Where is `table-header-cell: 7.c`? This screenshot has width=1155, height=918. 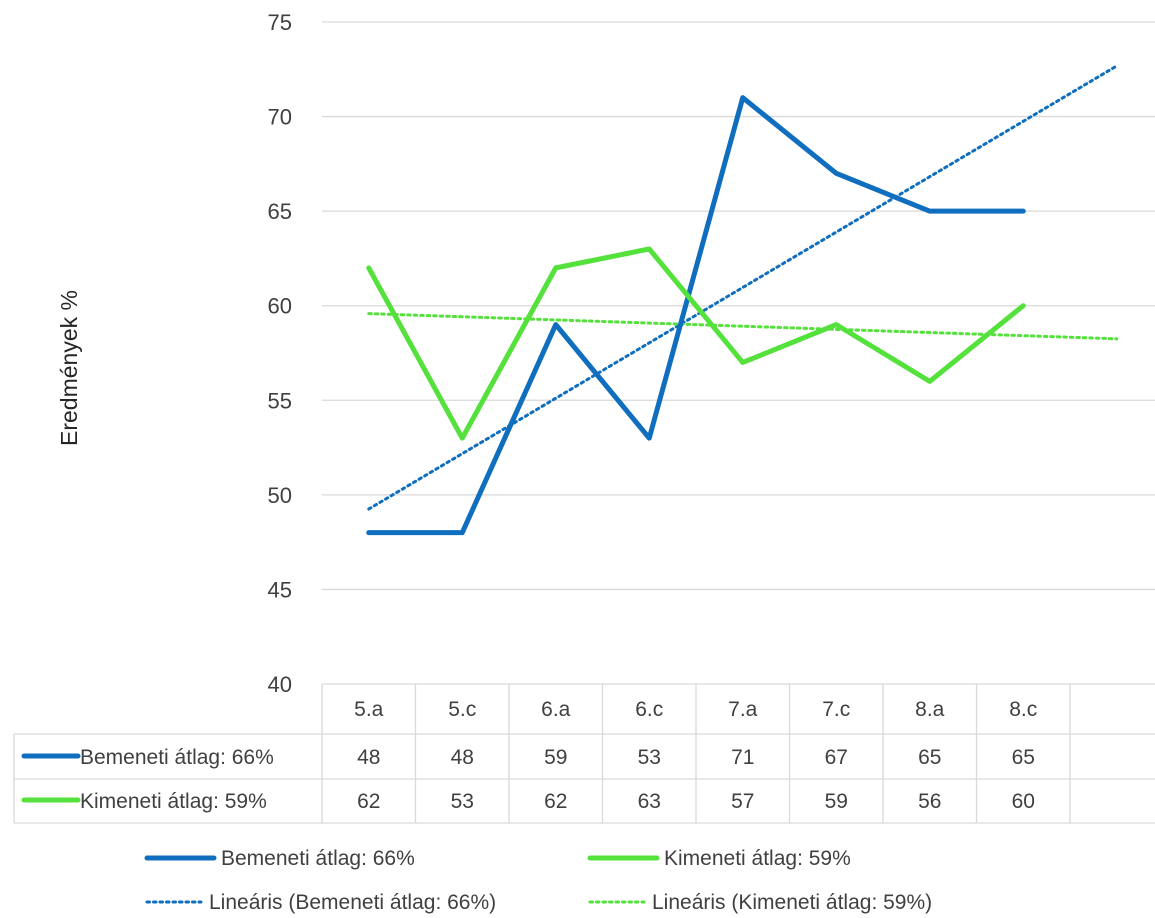
table-header-cell: 7.c is located at coordinates (836, 709).